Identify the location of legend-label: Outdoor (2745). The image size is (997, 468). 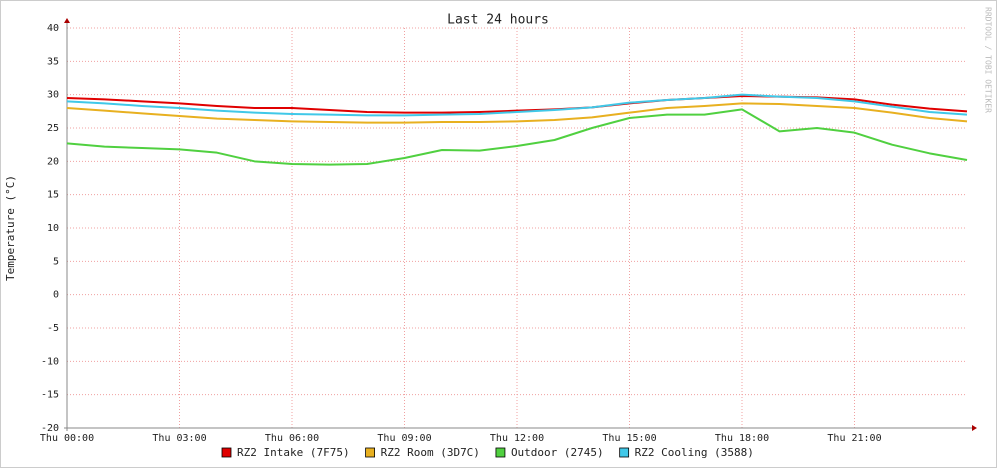
(557, 452).